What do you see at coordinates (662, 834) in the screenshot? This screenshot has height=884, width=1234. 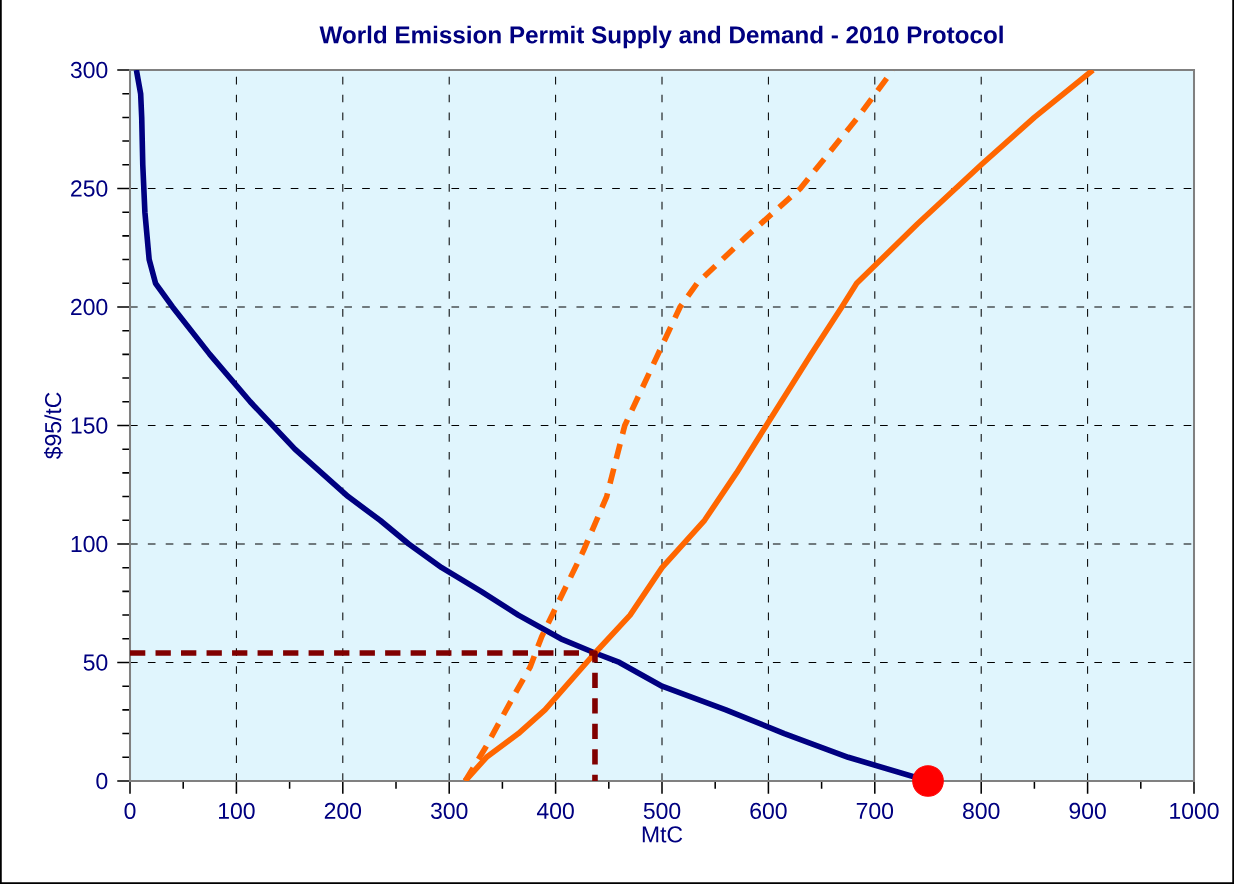 I see `x-axis-title: MtC` at bounding box center [662, 834].